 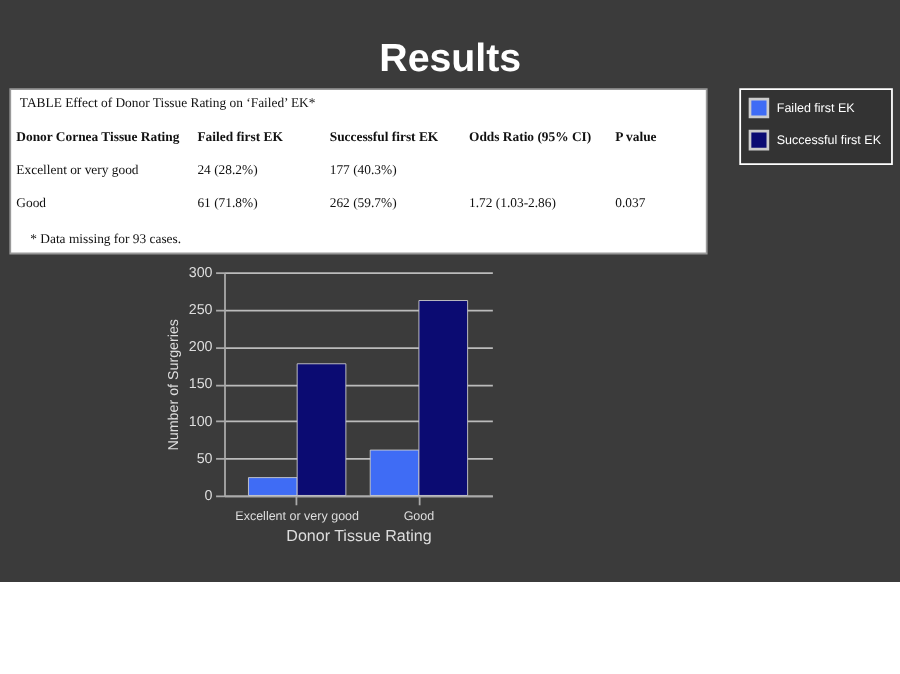 I want to click on x-axis-title: Donor Tissue Rating, so click(x=359, y=536).